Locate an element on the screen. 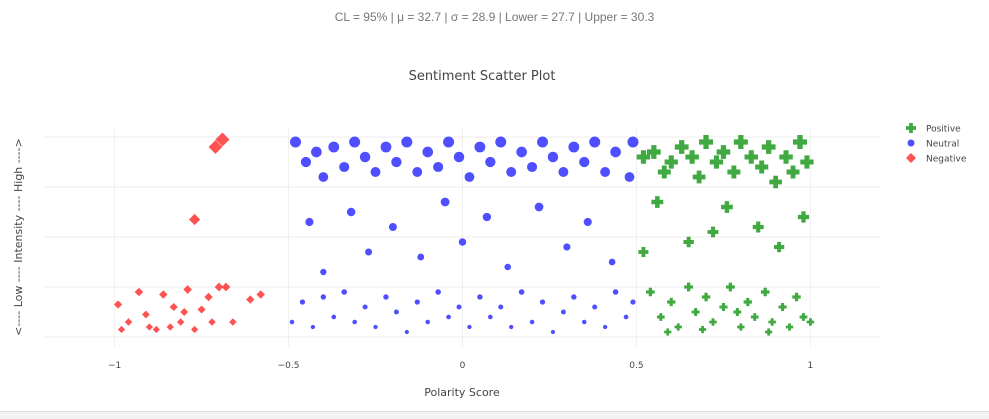  legend: Positive Neutral Negative is located at coordinates (936, 144).